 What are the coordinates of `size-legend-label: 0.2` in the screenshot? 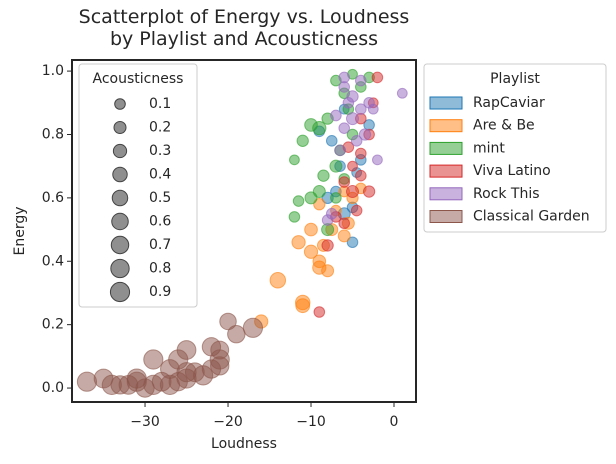 It's located at (160, 128).